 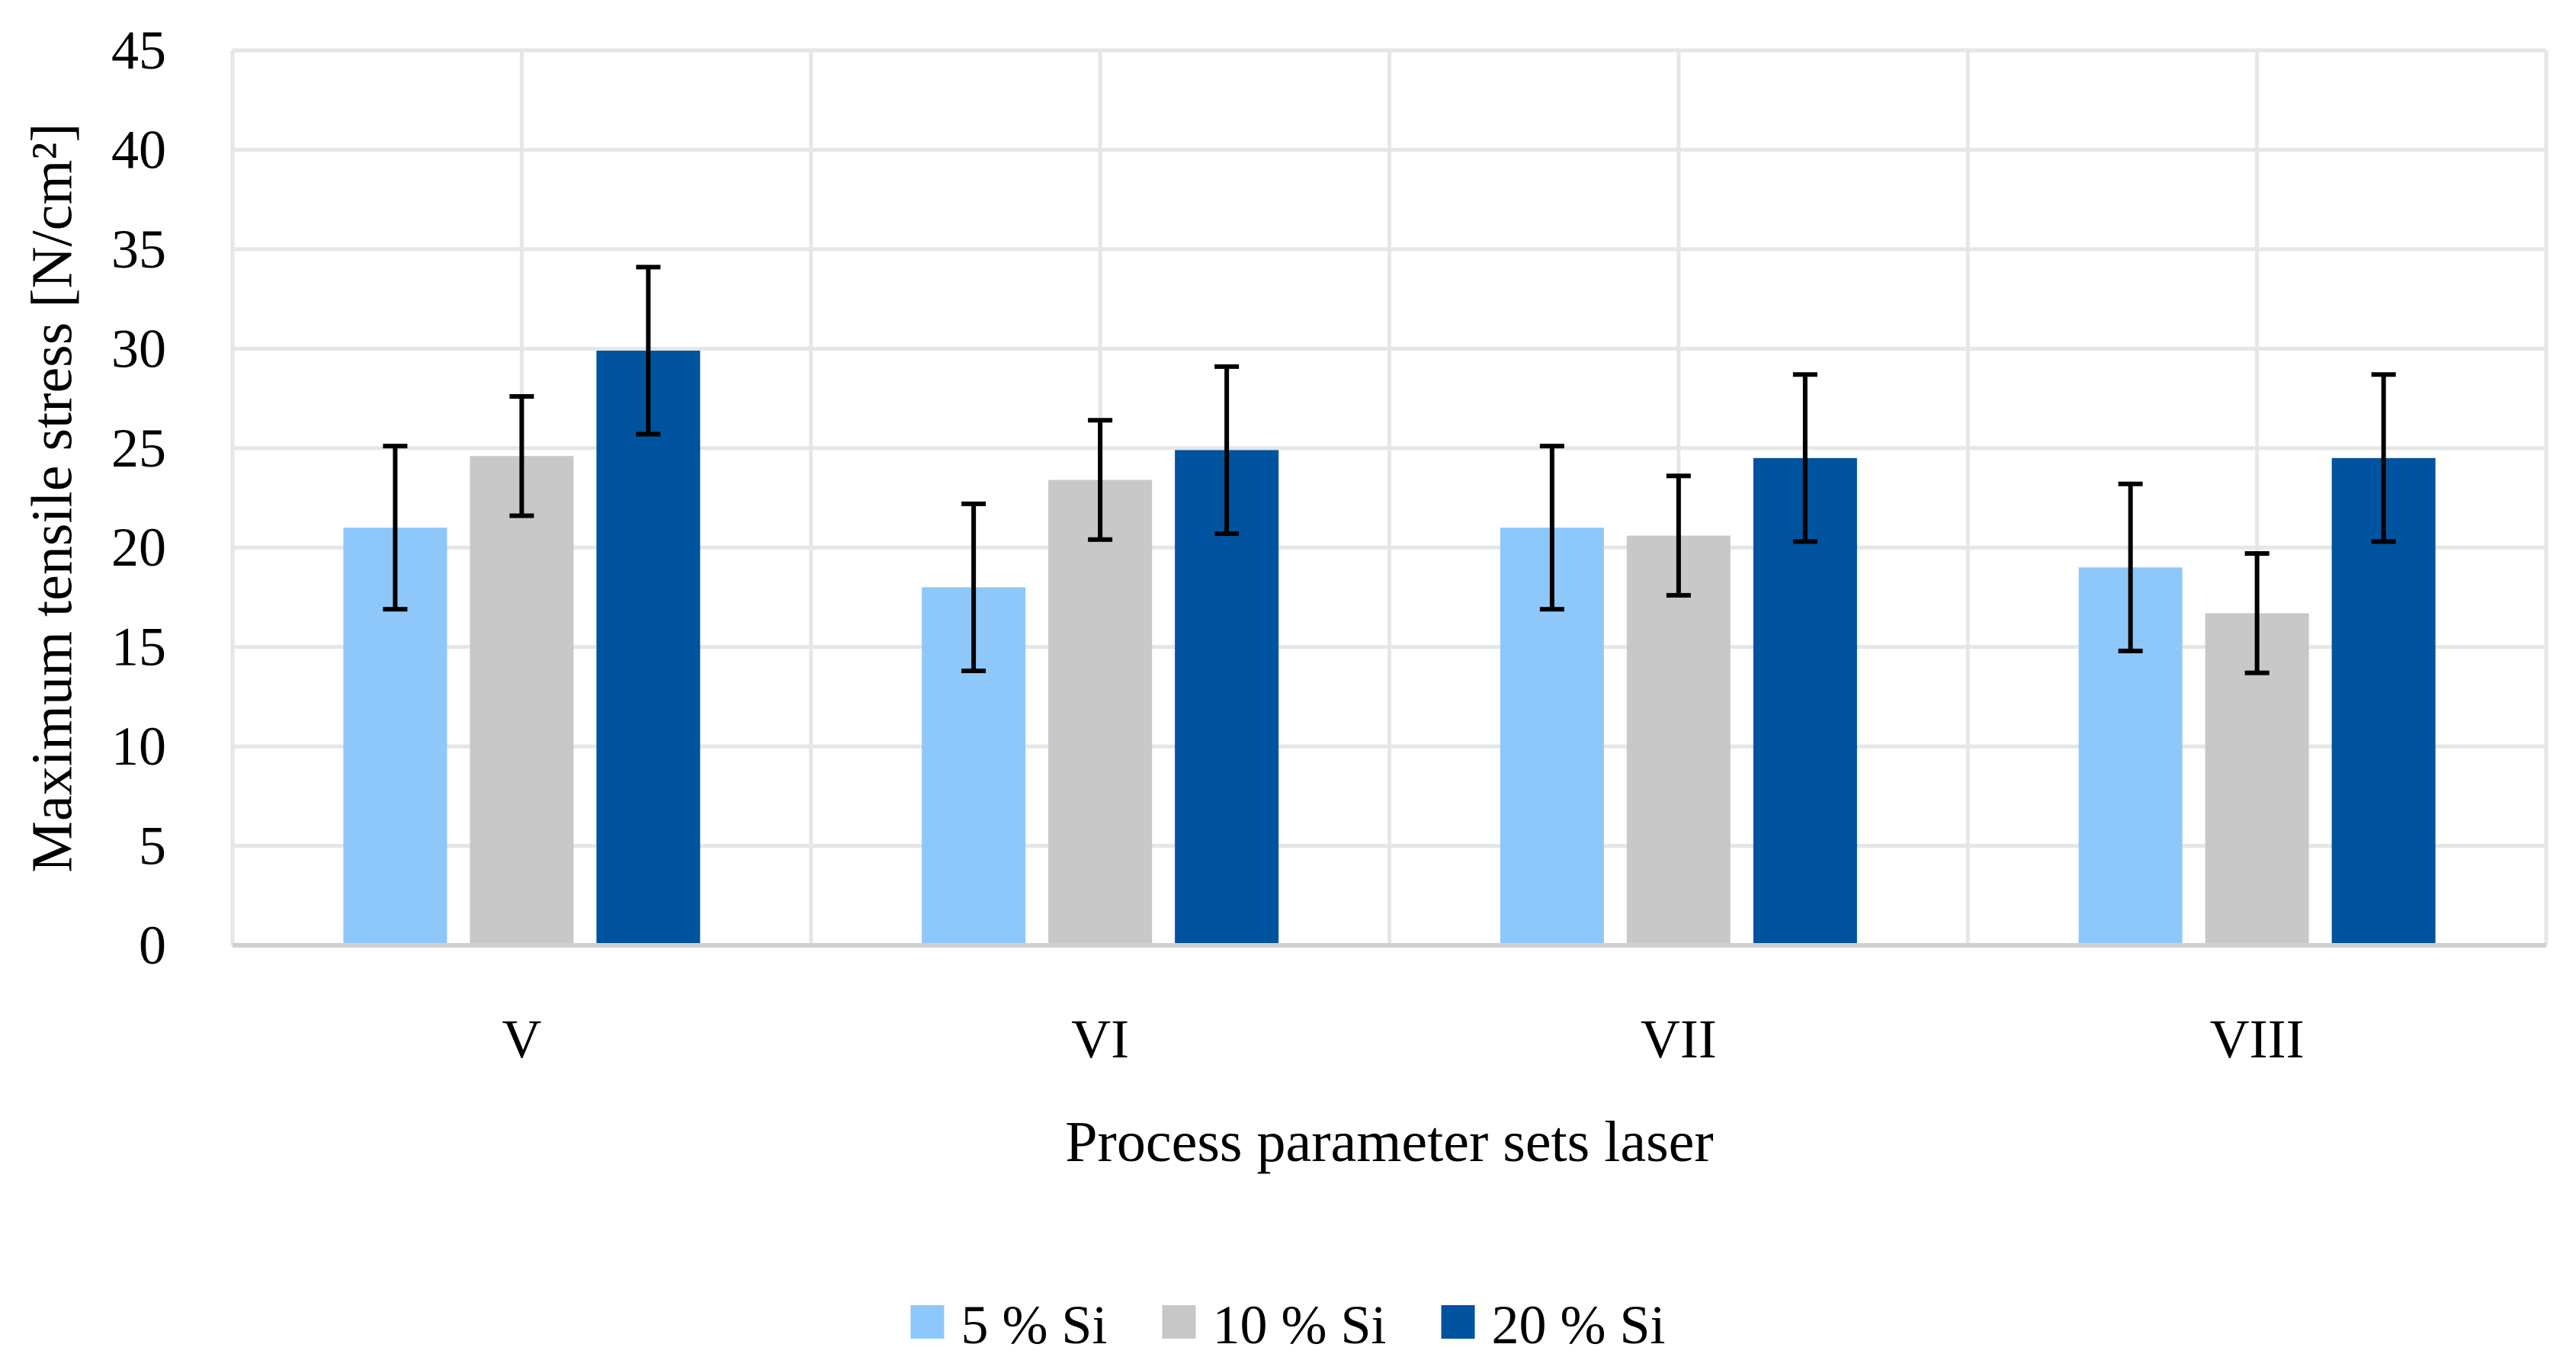 I want to click on legend-label: 10 % Si, so click(x=1299, y=1324).